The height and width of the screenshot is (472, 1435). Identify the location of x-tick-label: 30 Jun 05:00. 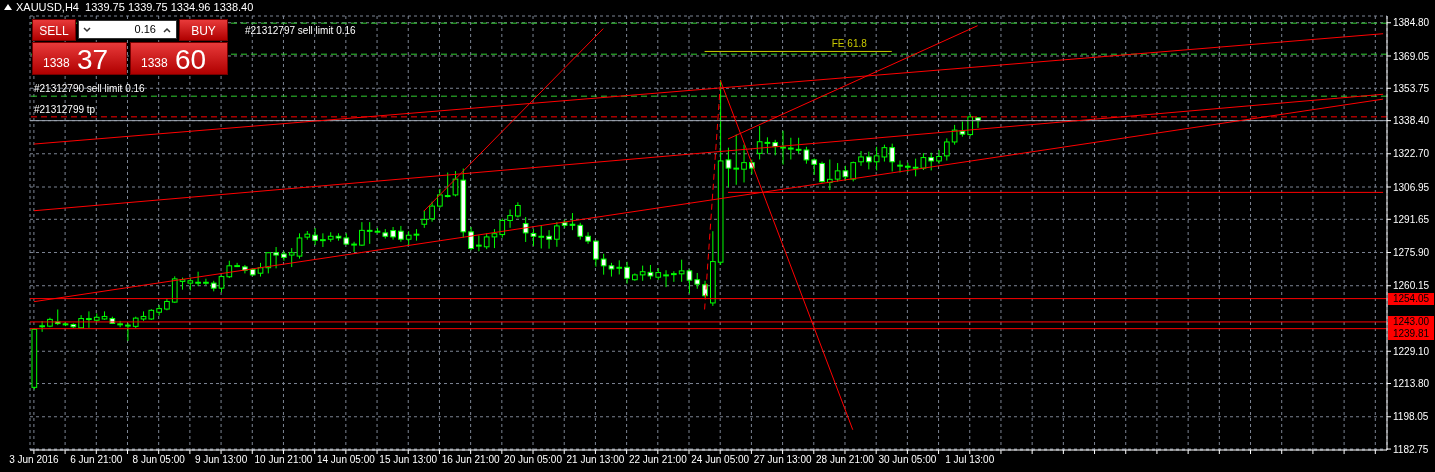
(907, 460).